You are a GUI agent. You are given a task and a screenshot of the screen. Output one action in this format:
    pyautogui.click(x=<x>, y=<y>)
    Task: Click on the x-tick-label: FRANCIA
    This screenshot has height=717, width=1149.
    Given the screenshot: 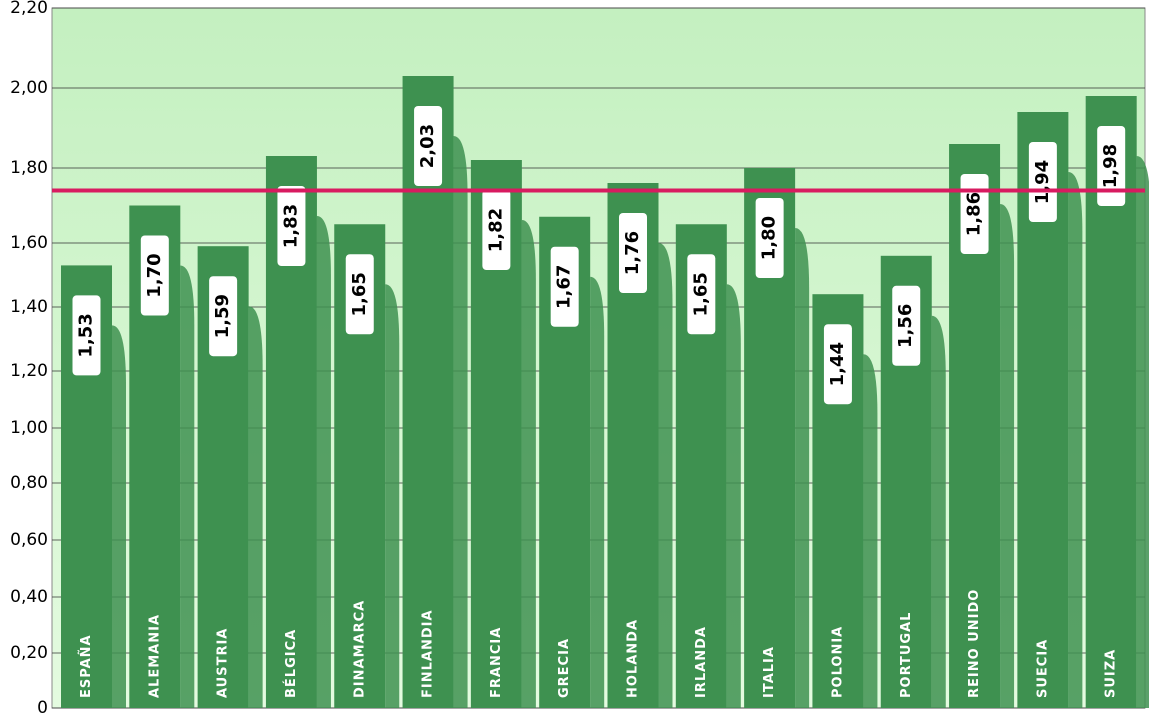 What is the action you would take?
    pyautogui.click(x=496, y=662)
    